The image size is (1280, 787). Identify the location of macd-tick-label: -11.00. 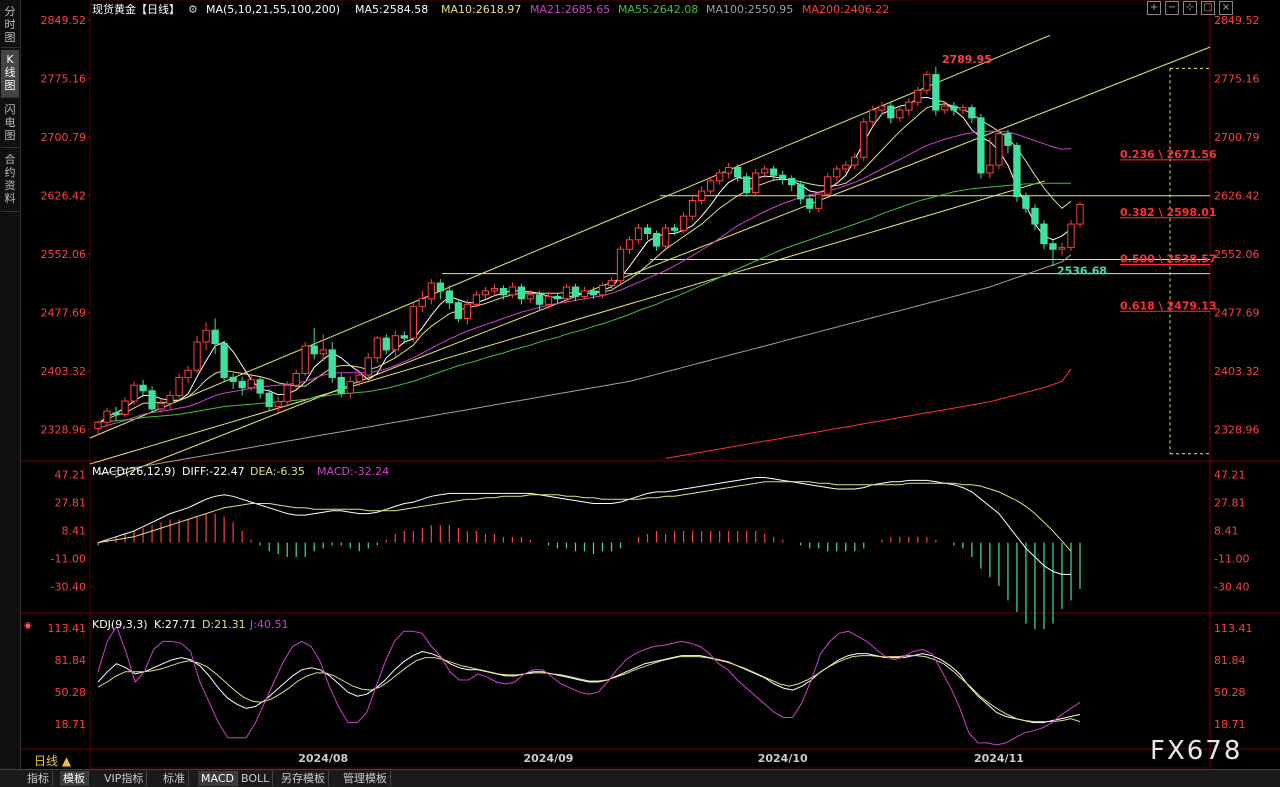
(68, 558).